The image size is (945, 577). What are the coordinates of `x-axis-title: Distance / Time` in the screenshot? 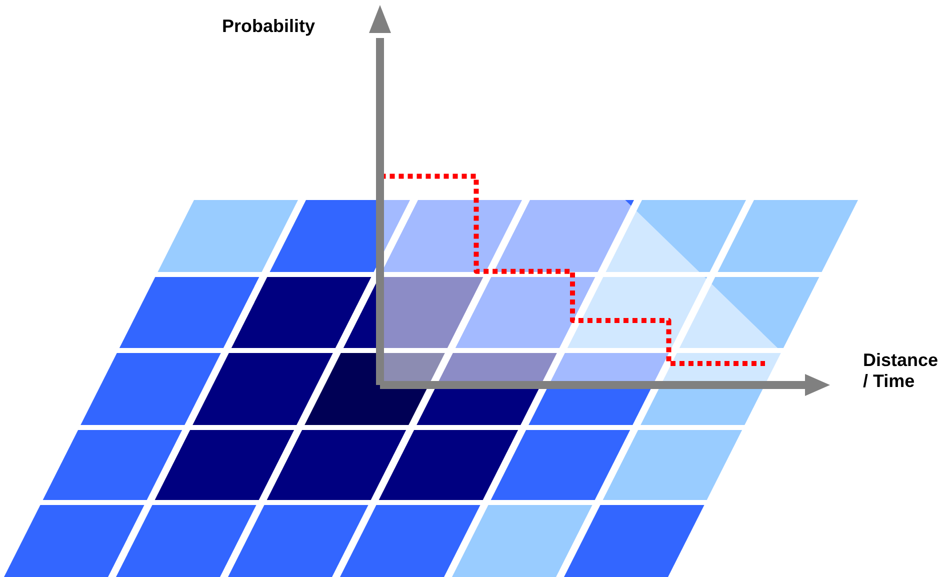 It's located at (901, 371).